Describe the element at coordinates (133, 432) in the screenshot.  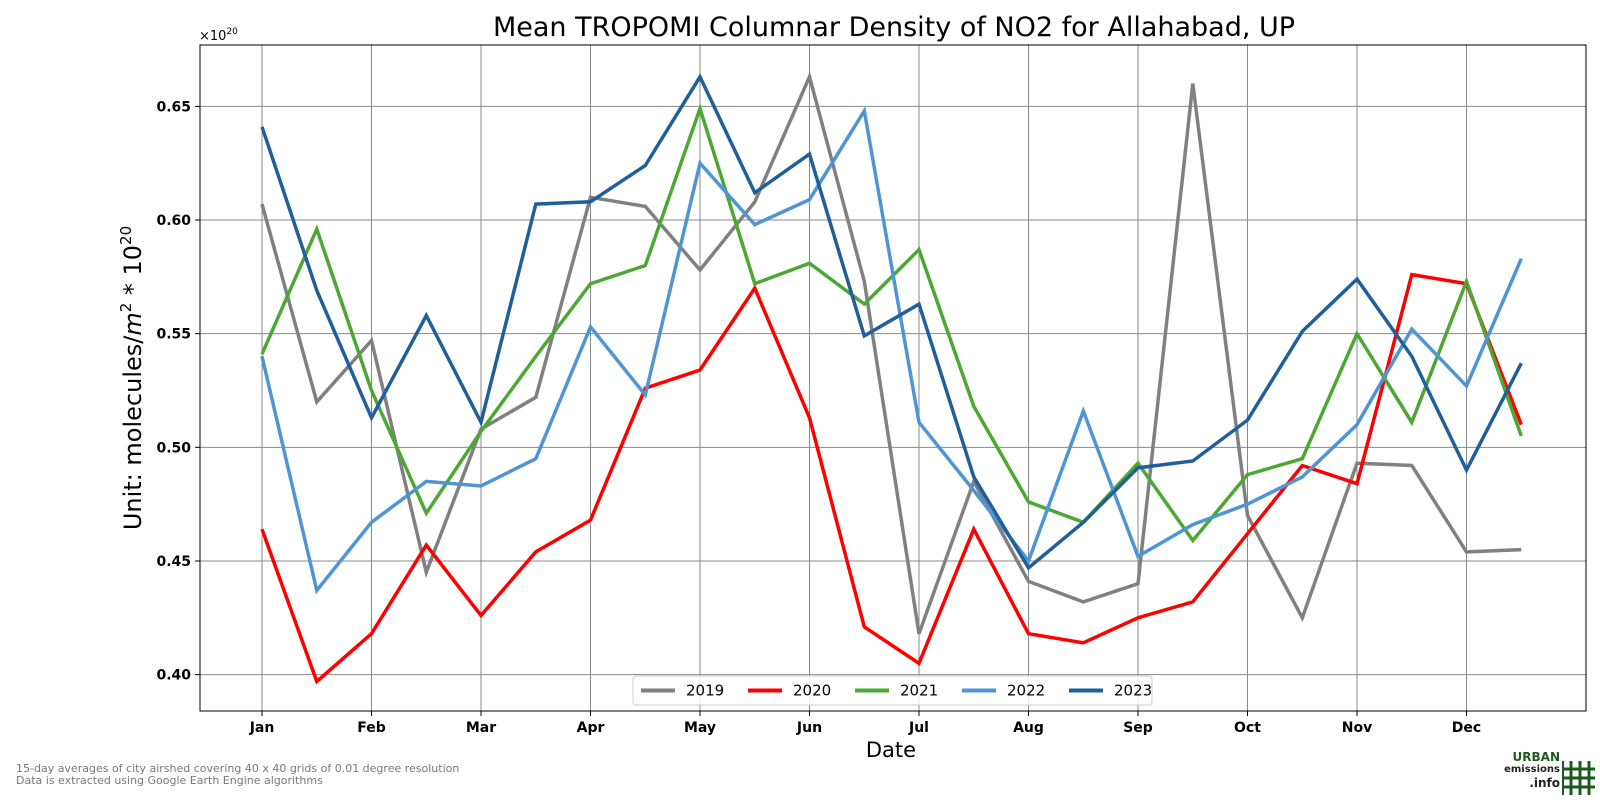
I see `y-label-prefix: Unit: molecules/` at that location.